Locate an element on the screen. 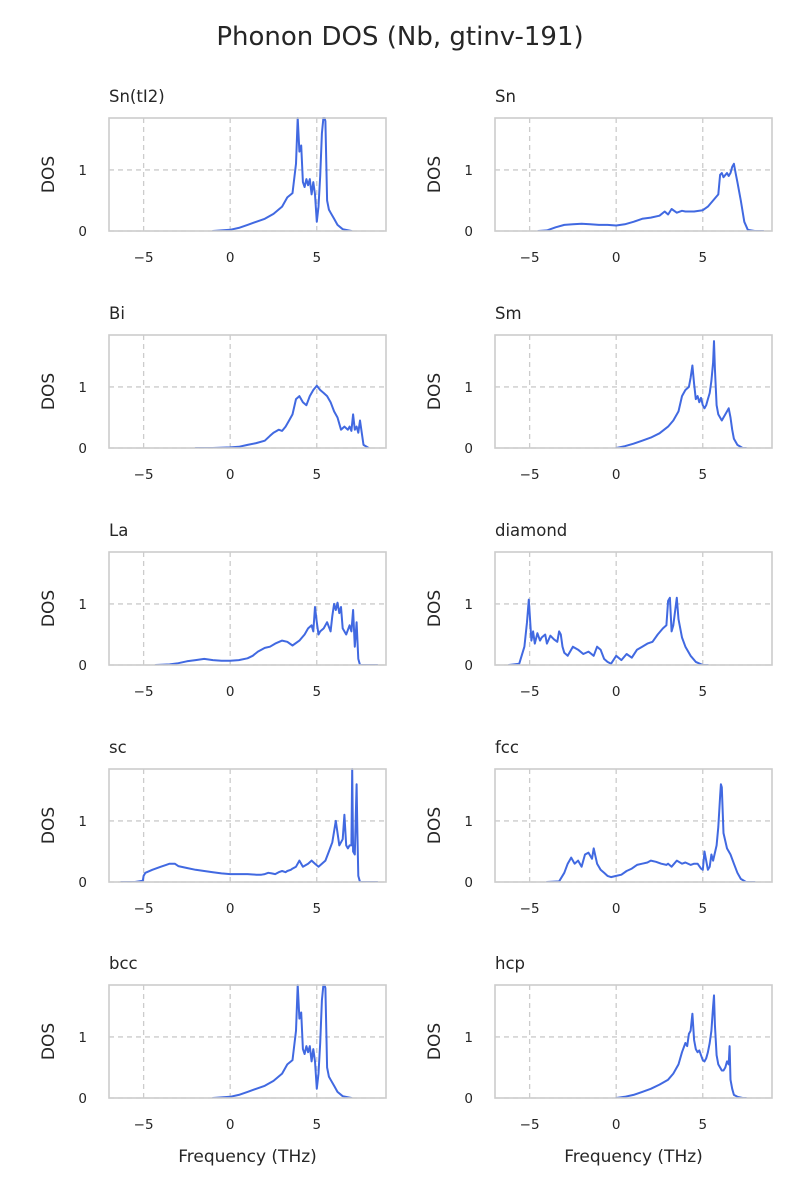 This screenshot has width=800, height=1200. subplot-6: sc DOS 0 1 −5 0 5 is located at coordinates (213, 827).